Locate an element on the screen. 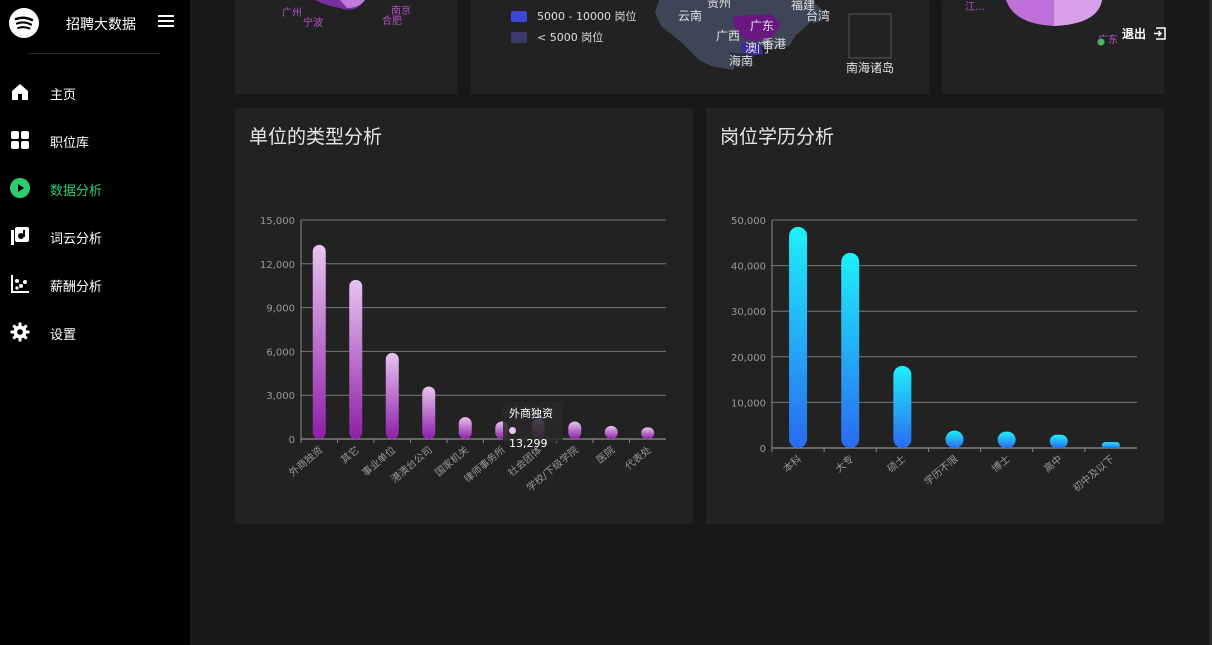 The image size is (1212, 645). x-tick-label: 医院 is located at coordinates (606, 454).